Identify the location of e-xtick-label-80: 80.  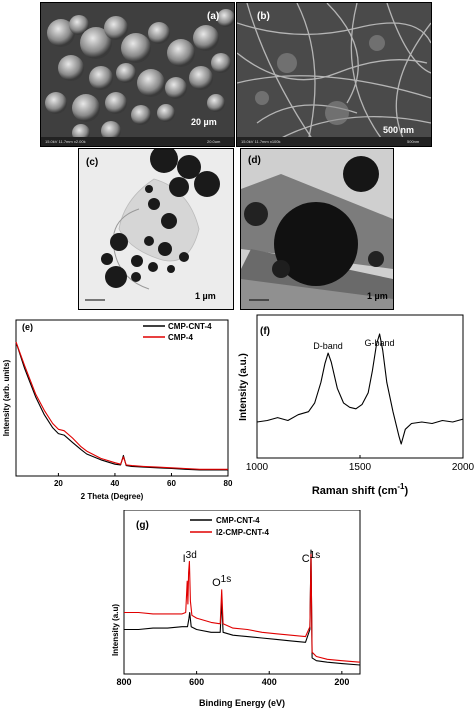
(228, 483).